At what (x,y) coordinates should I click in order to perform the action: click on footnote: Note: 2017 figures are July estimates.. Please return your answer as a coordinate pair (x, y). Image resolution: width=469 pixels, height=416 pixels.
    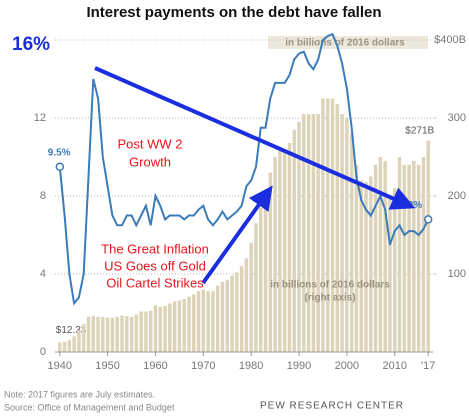
    Looking at the image, I should click on (79, 394).